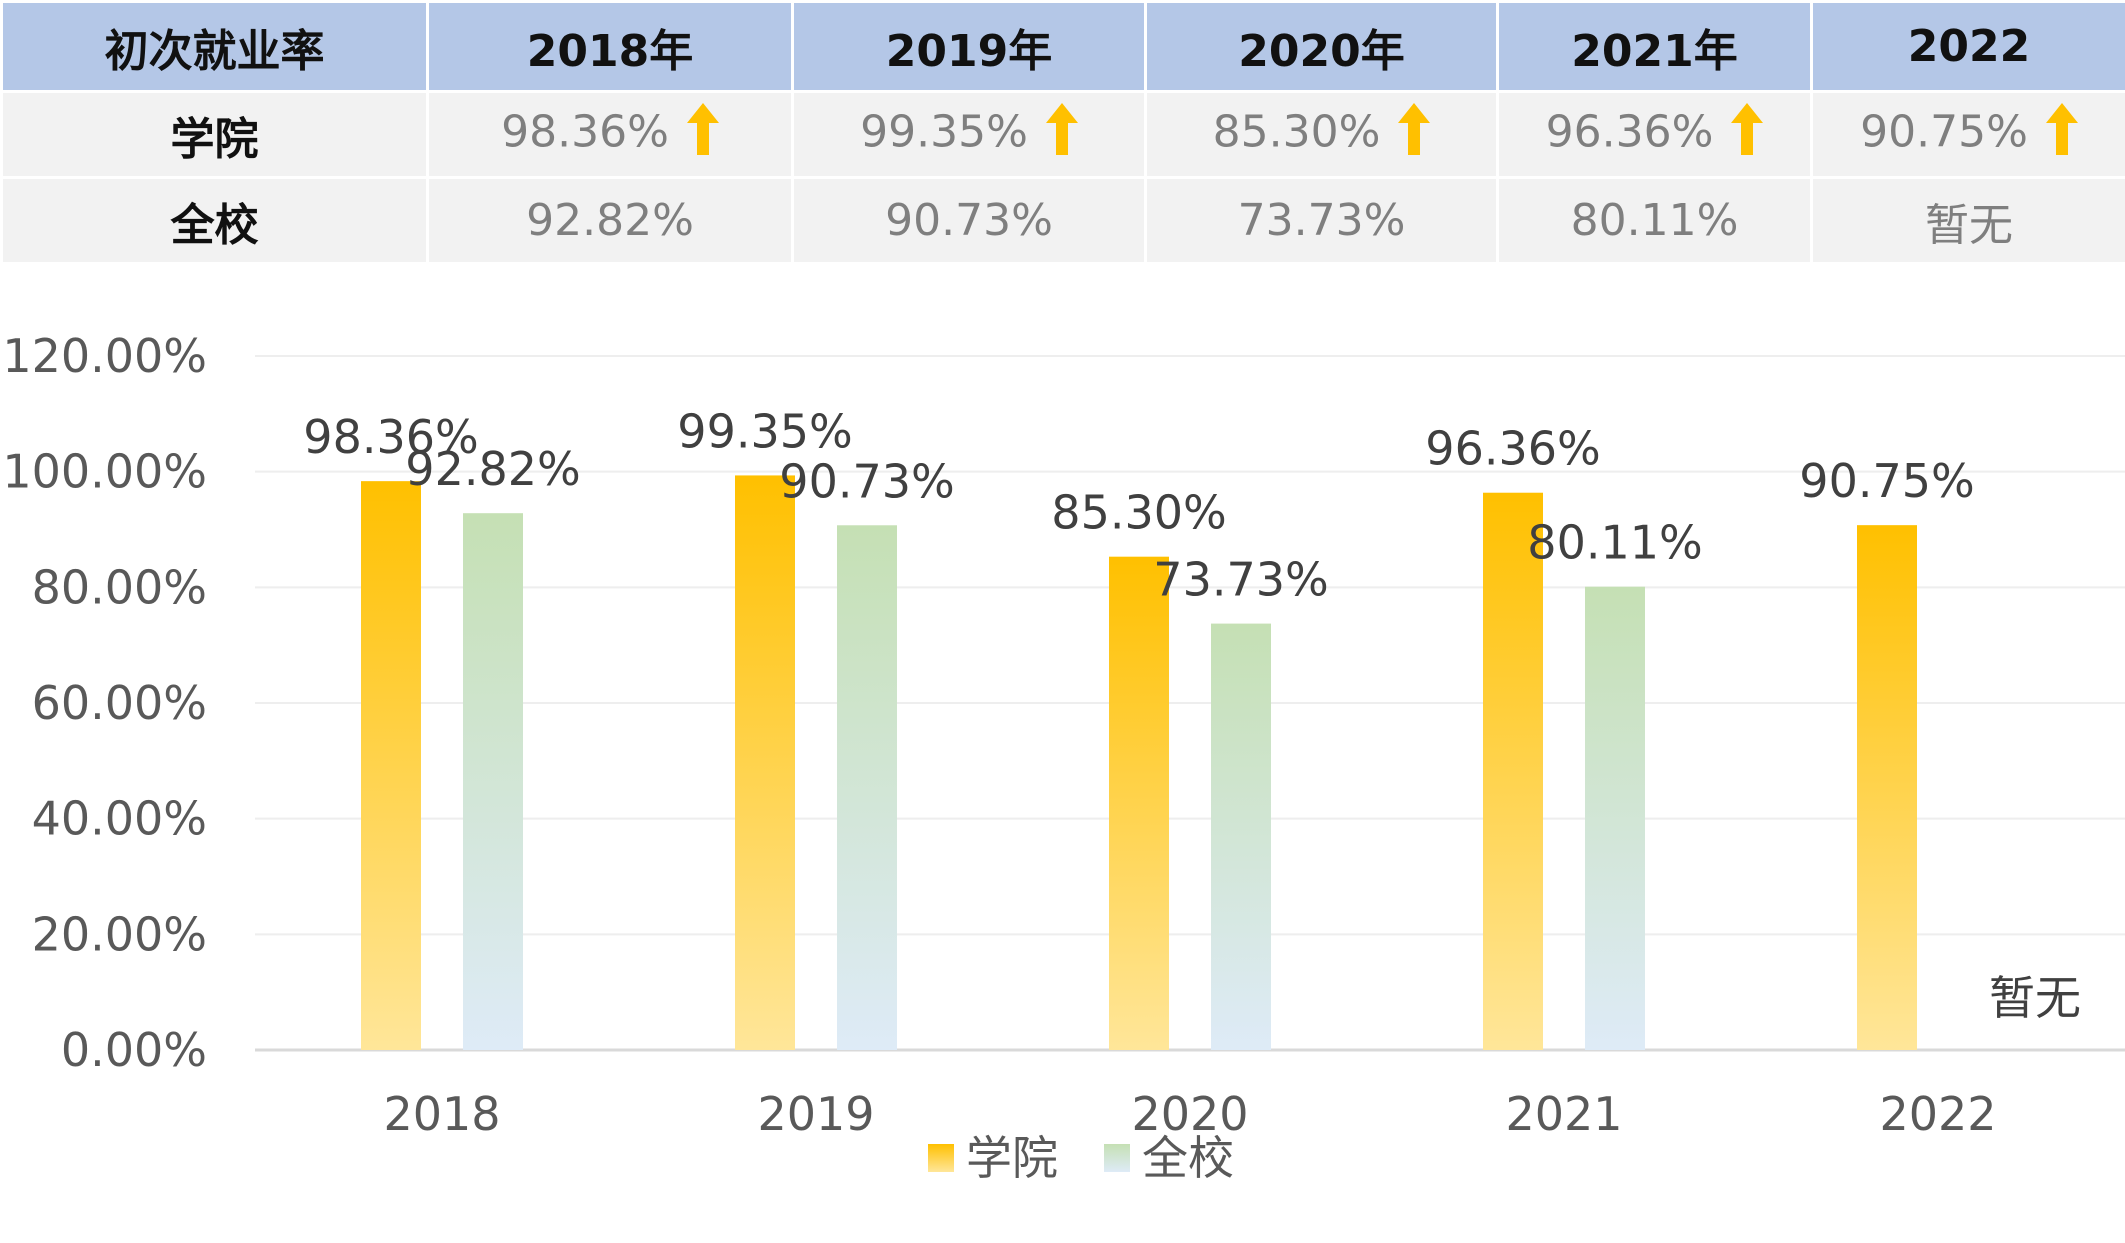 This screenshot has height=1243, width=2125. What do you see at coordinates (1614, 543) in the screenshot?
I see `data-label: 80.11%` at bounding box center [1614, 543].